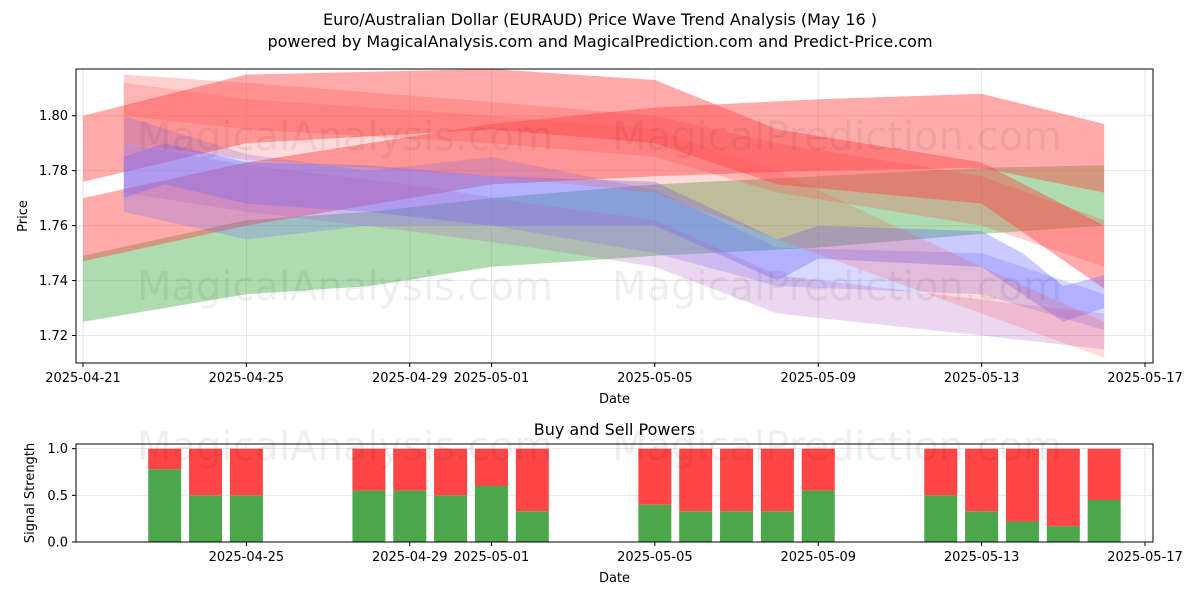 This screenshot has height=600, width=1200. I want to click on y-tick-label: 1.0, so click(57, 449).